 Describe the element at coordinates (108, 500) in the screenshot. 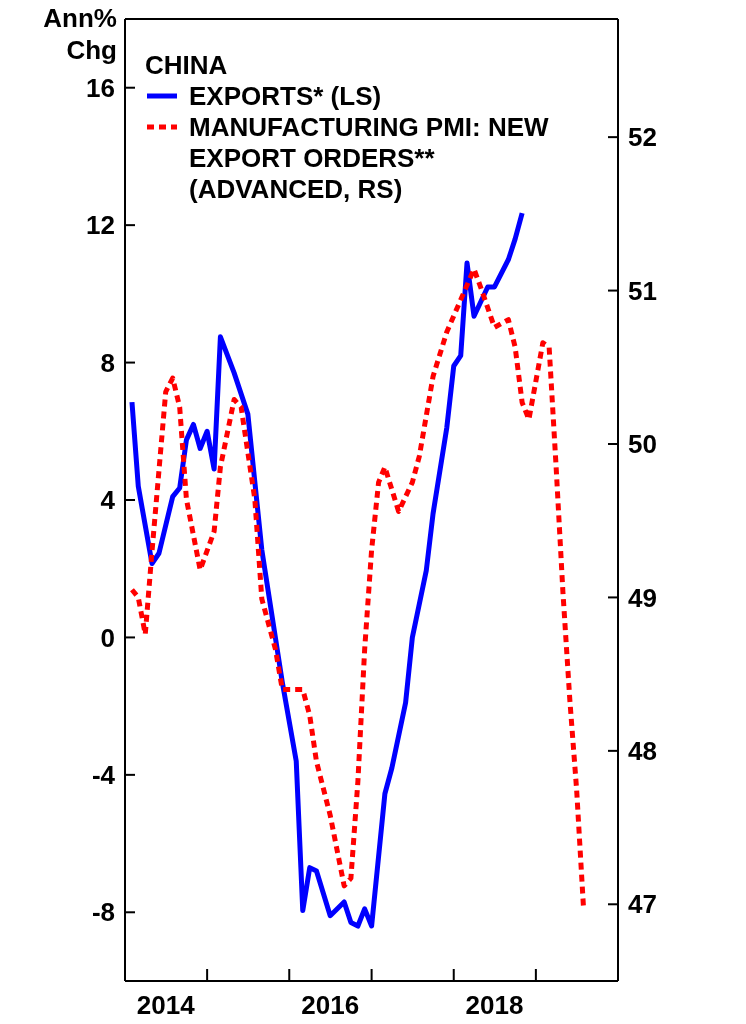

I see `y-tick-label: 4` at that location.